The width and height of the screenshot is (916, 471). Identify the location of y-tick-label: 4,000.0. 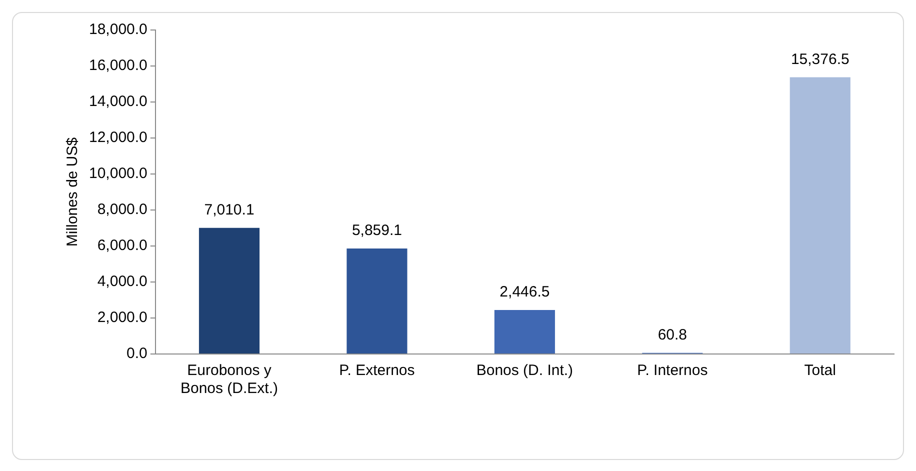
(122, 281).